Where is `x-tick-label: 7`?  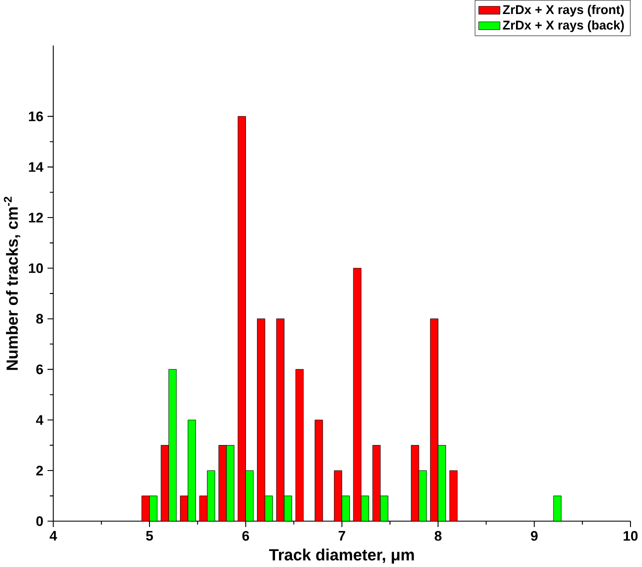
x-tick-label: 7 is located at coordinates (342, 535).